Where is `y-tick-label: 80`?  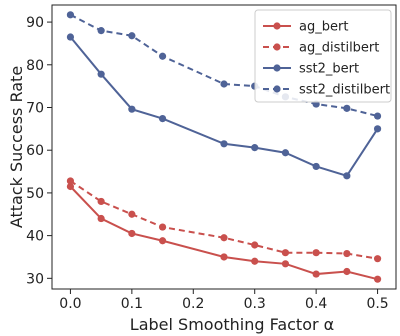 y-tick-label: 80 is located at coordinates (35, 66).